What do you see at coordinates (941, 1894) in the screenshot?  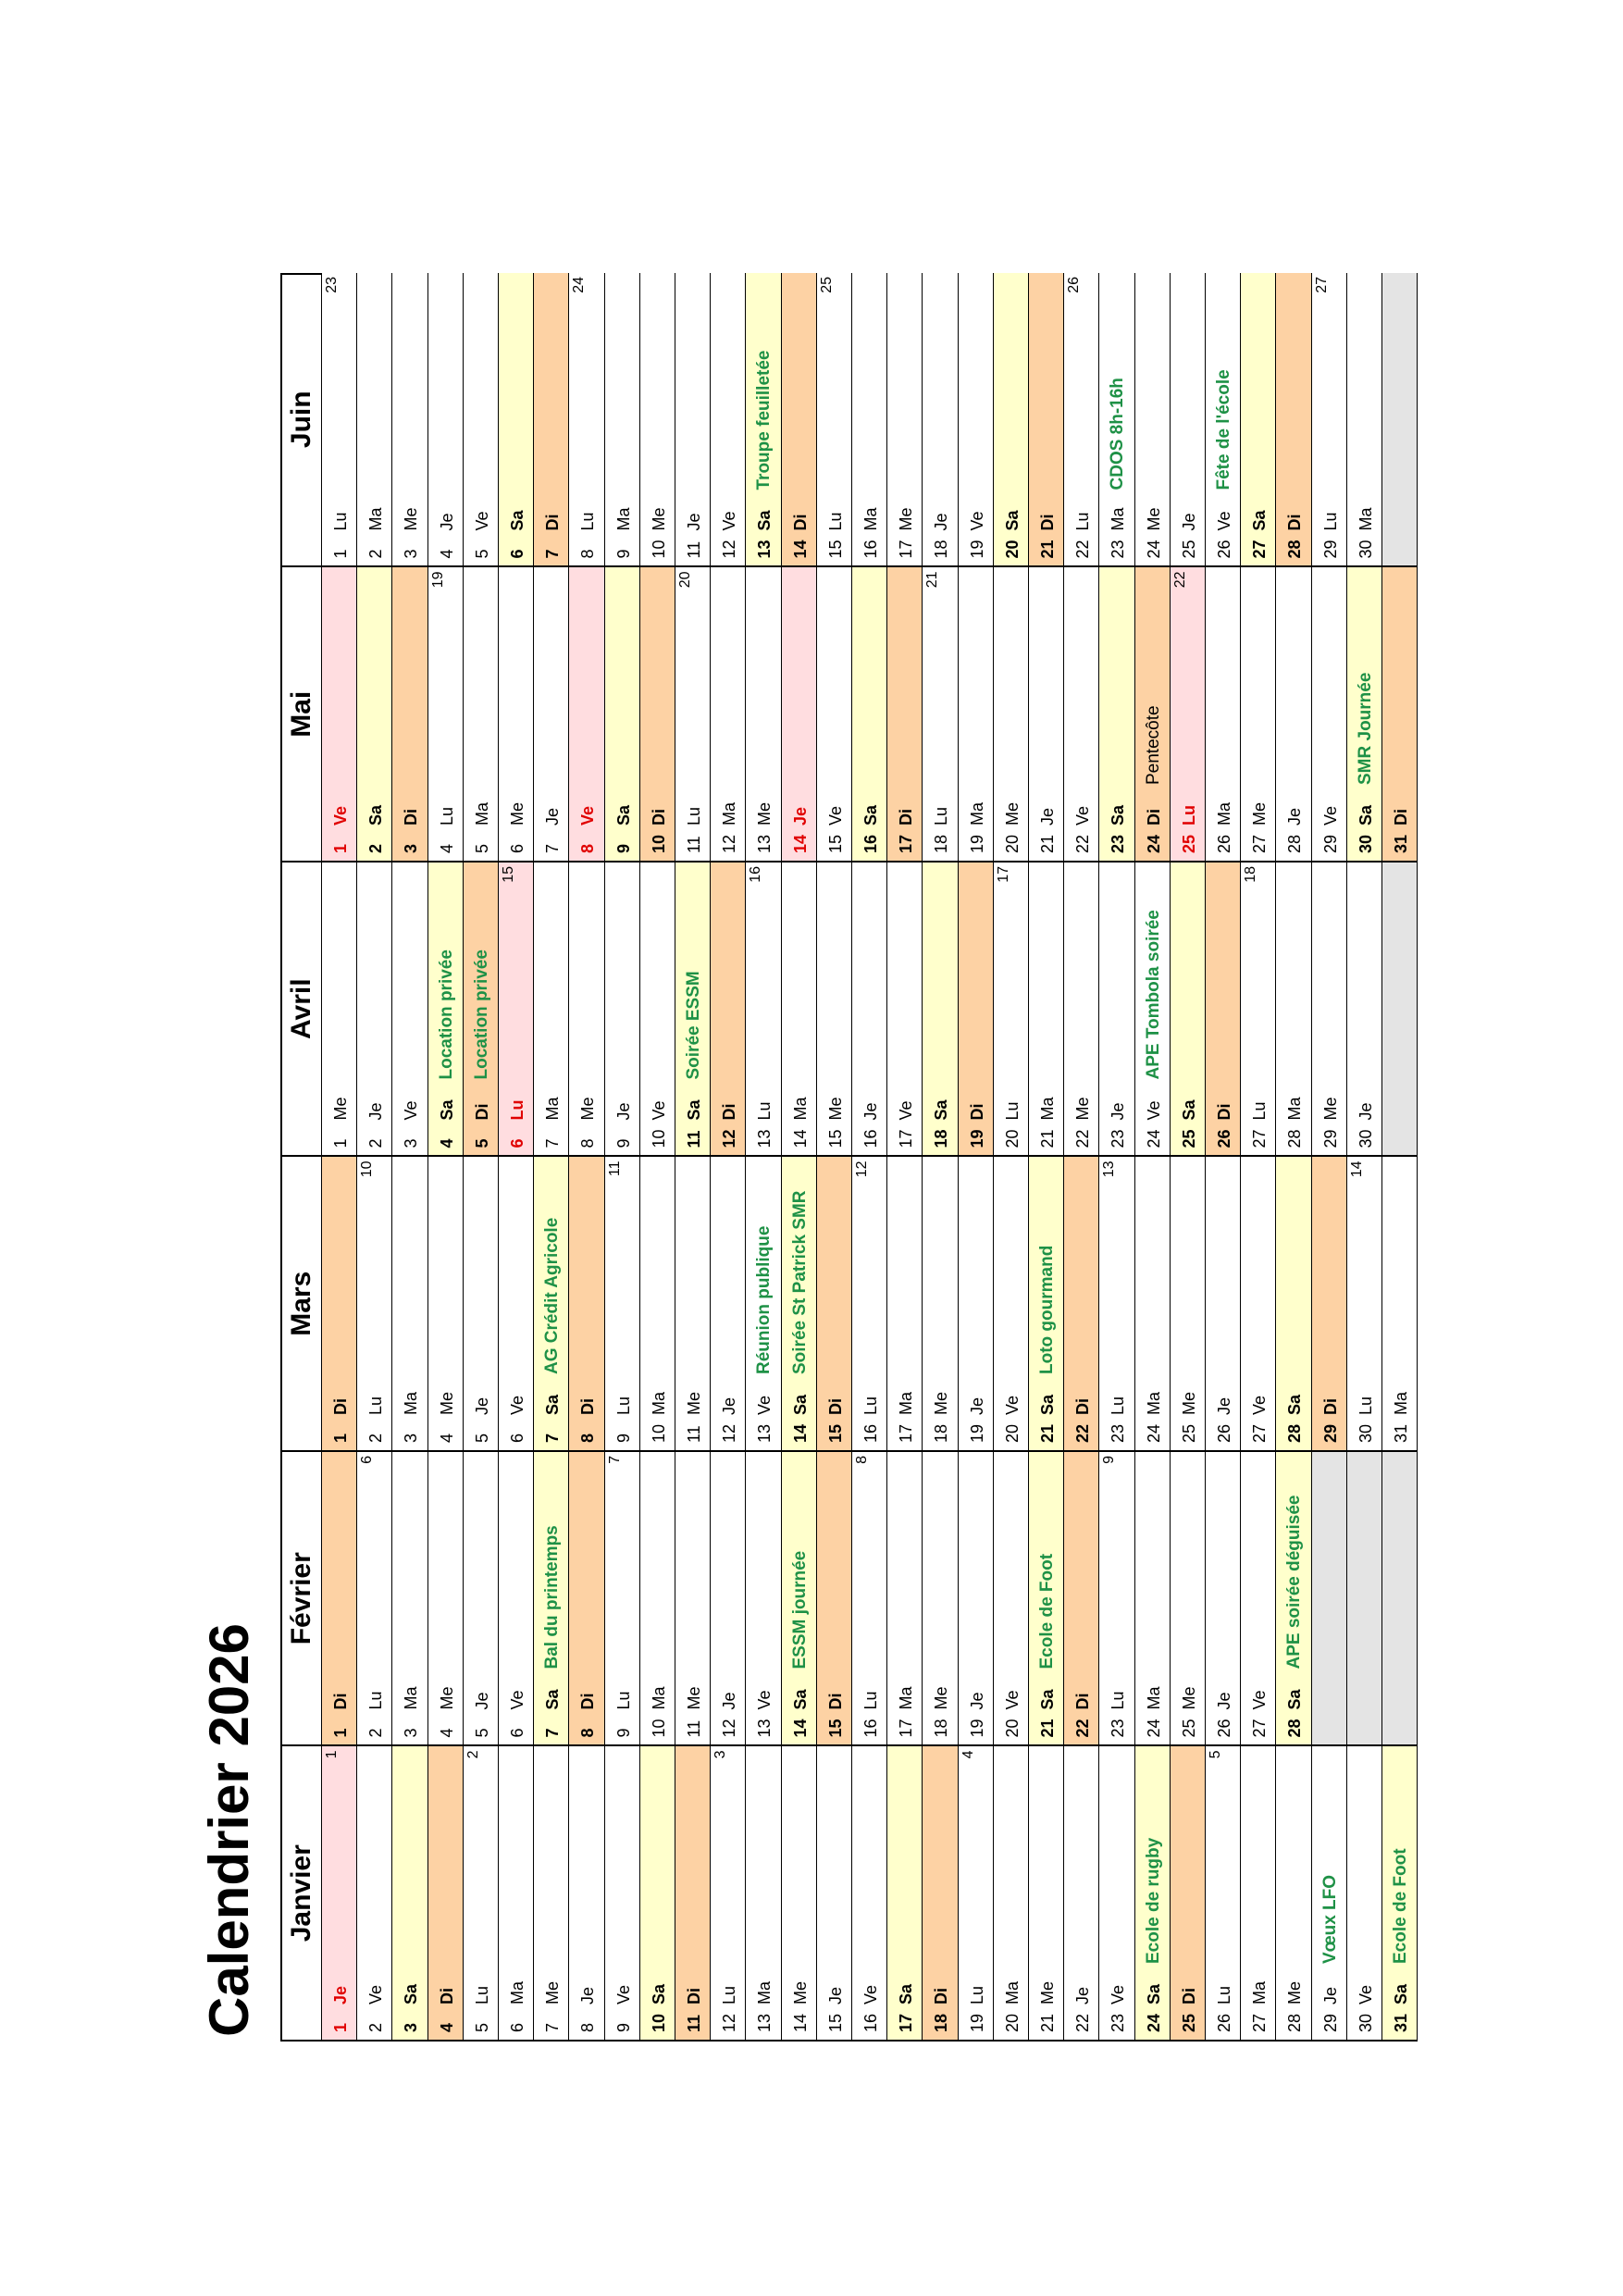 I see `day-cell: 18 Di` at bounding box center [941, 1894].